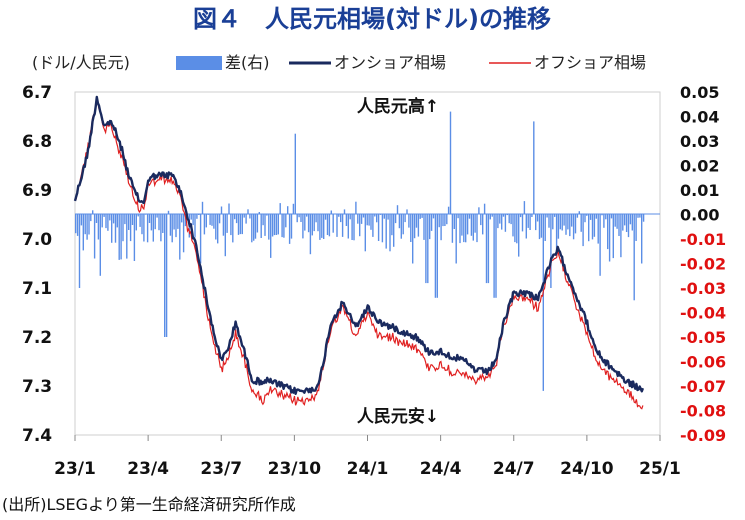  What do you see at coordinates (703, 313) in the screenshot?
I see `right-tick-label: -0.04` at bounding box center [703, 313].